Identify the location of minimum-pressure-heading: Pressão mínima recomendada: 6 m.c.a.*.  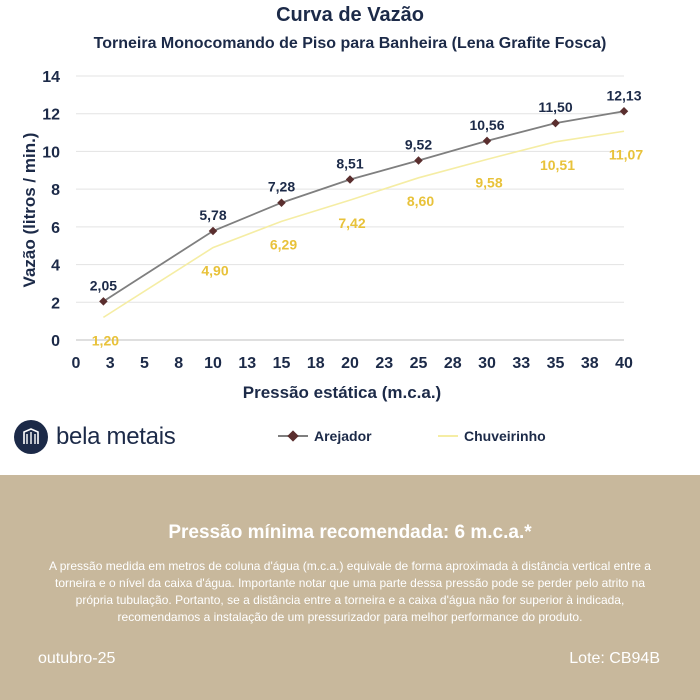
(350, 532).